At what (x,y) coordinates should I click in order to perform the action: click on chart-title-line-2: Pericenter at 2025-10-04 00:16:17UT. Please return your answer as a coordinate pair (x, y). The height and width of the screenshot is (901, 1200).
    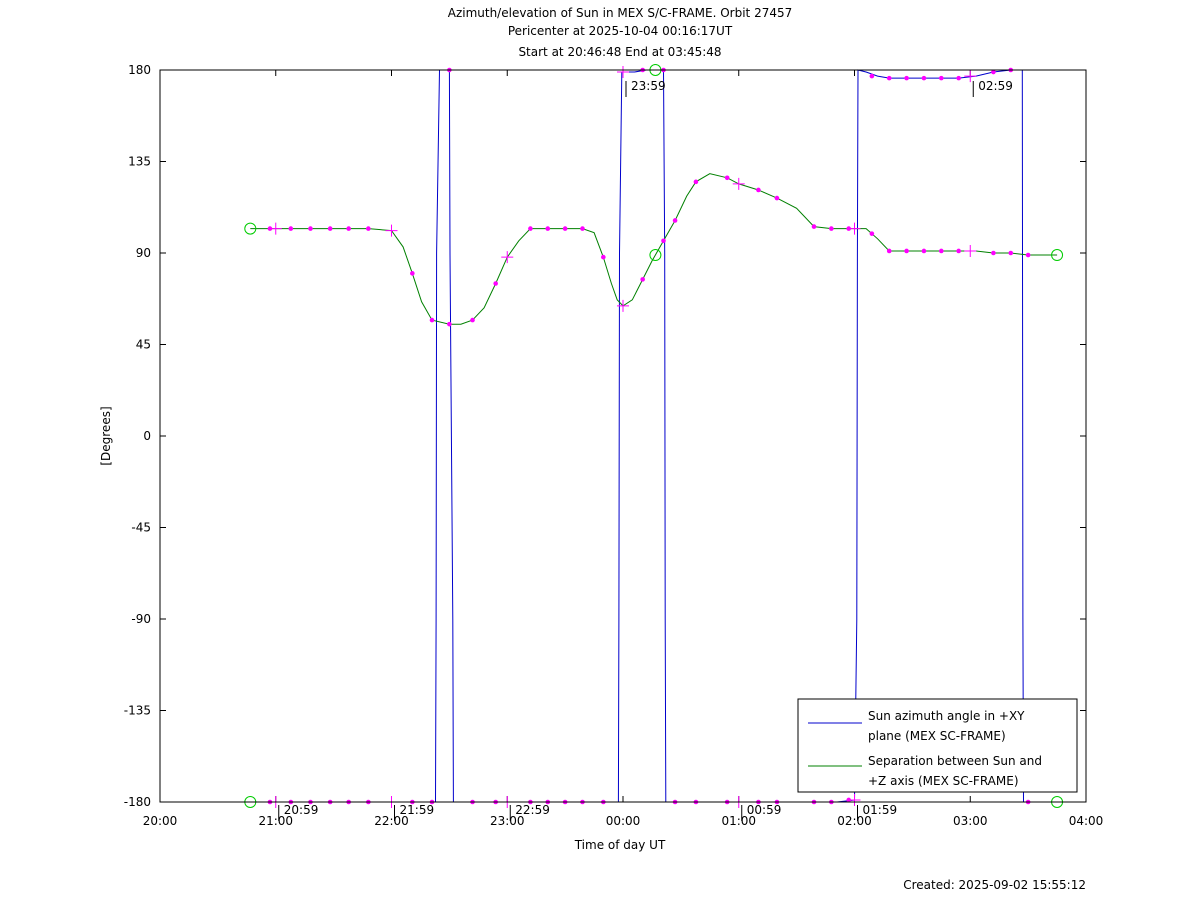
    Looking at the image, I should click on (620, 31).